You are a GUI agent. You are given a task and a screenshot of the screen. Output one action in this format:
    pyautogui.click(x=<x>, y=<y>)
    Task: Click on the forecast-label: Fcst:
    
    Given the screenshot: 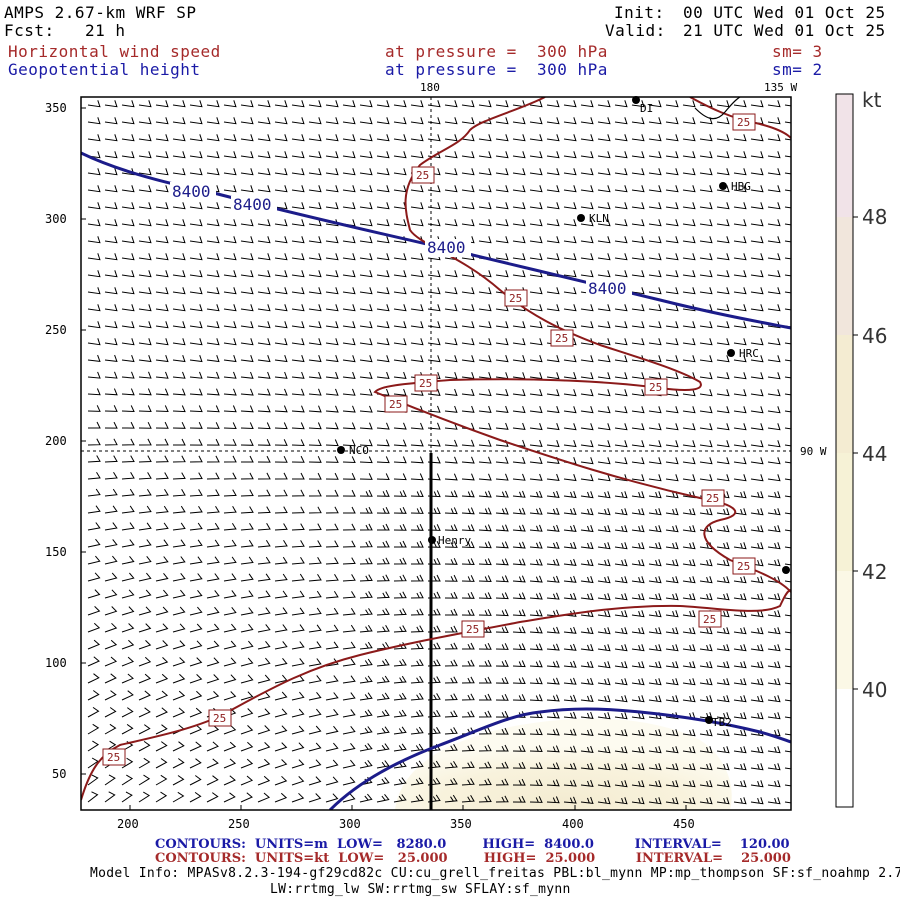 What is the action you would take?
    pyautogui.click(x=29, y=30)
    